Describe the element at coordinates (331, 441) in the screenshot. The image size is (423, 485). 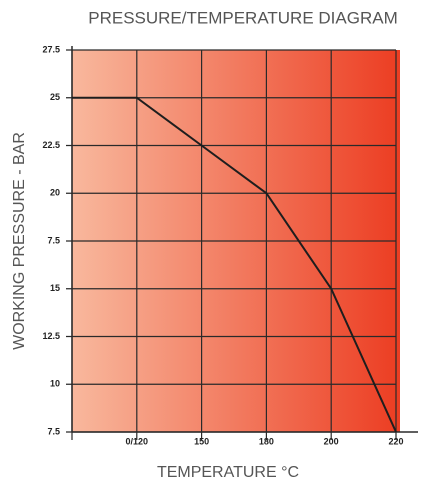
I see `x-tick-label: 200` at that location.